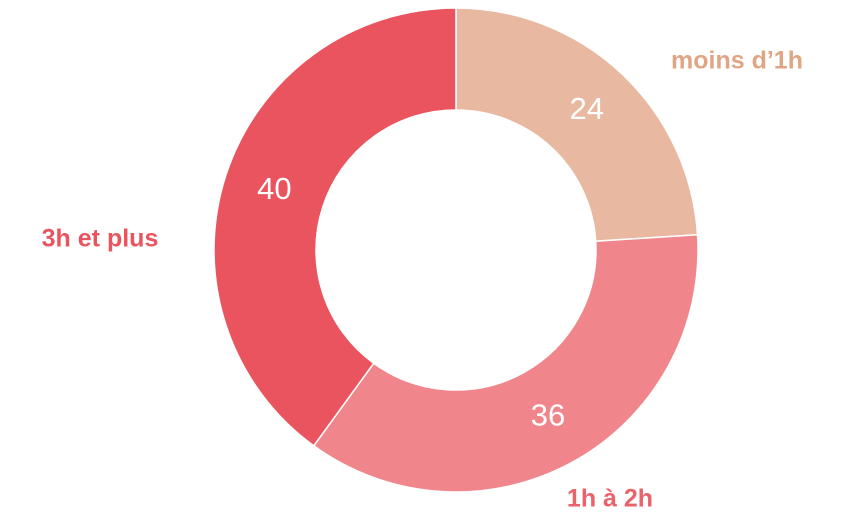 Image resolution: width=843 pixels, height=531 pixels. What do you see at coordinates (737, 61) in the screenshot?
I see `category-label: moins d’1h` at bounding box center [737, 61].